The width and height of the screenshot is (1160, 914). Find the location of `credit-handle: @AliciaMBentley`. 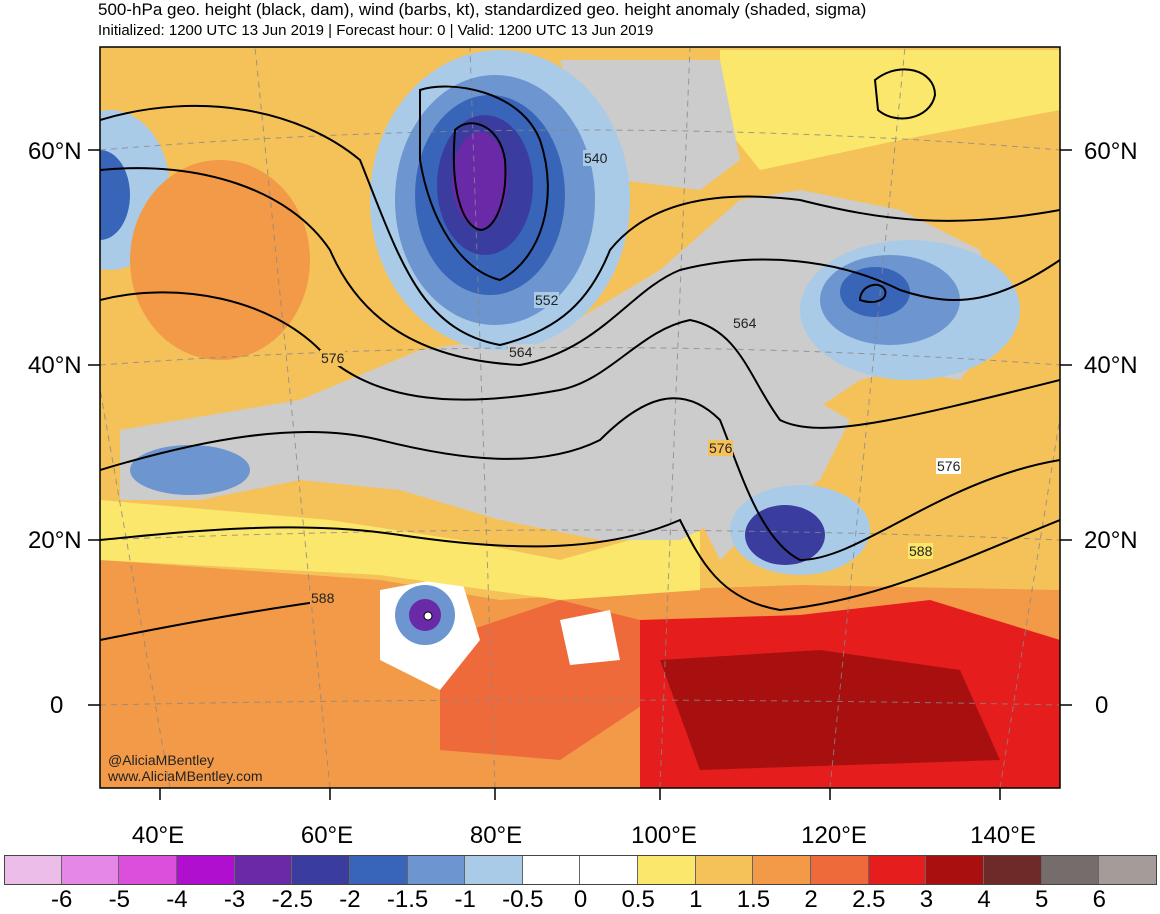

credit-handle: @AliciaMBentley is located at coordinates (161, 760).